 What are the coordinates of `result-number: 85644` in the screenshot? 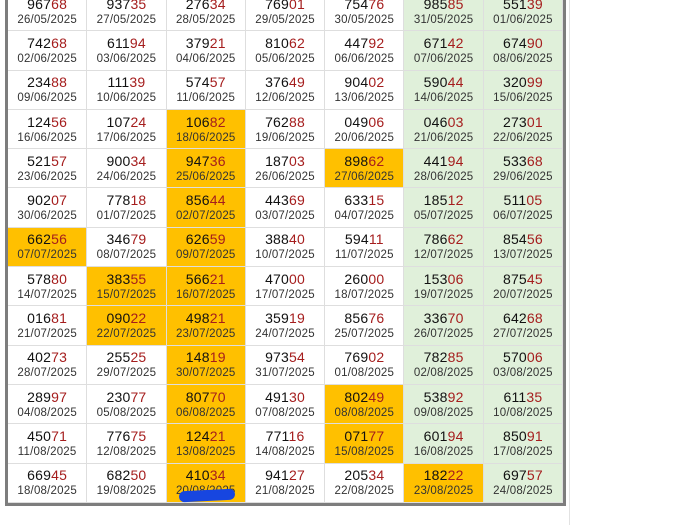 It's located at (206, 200).